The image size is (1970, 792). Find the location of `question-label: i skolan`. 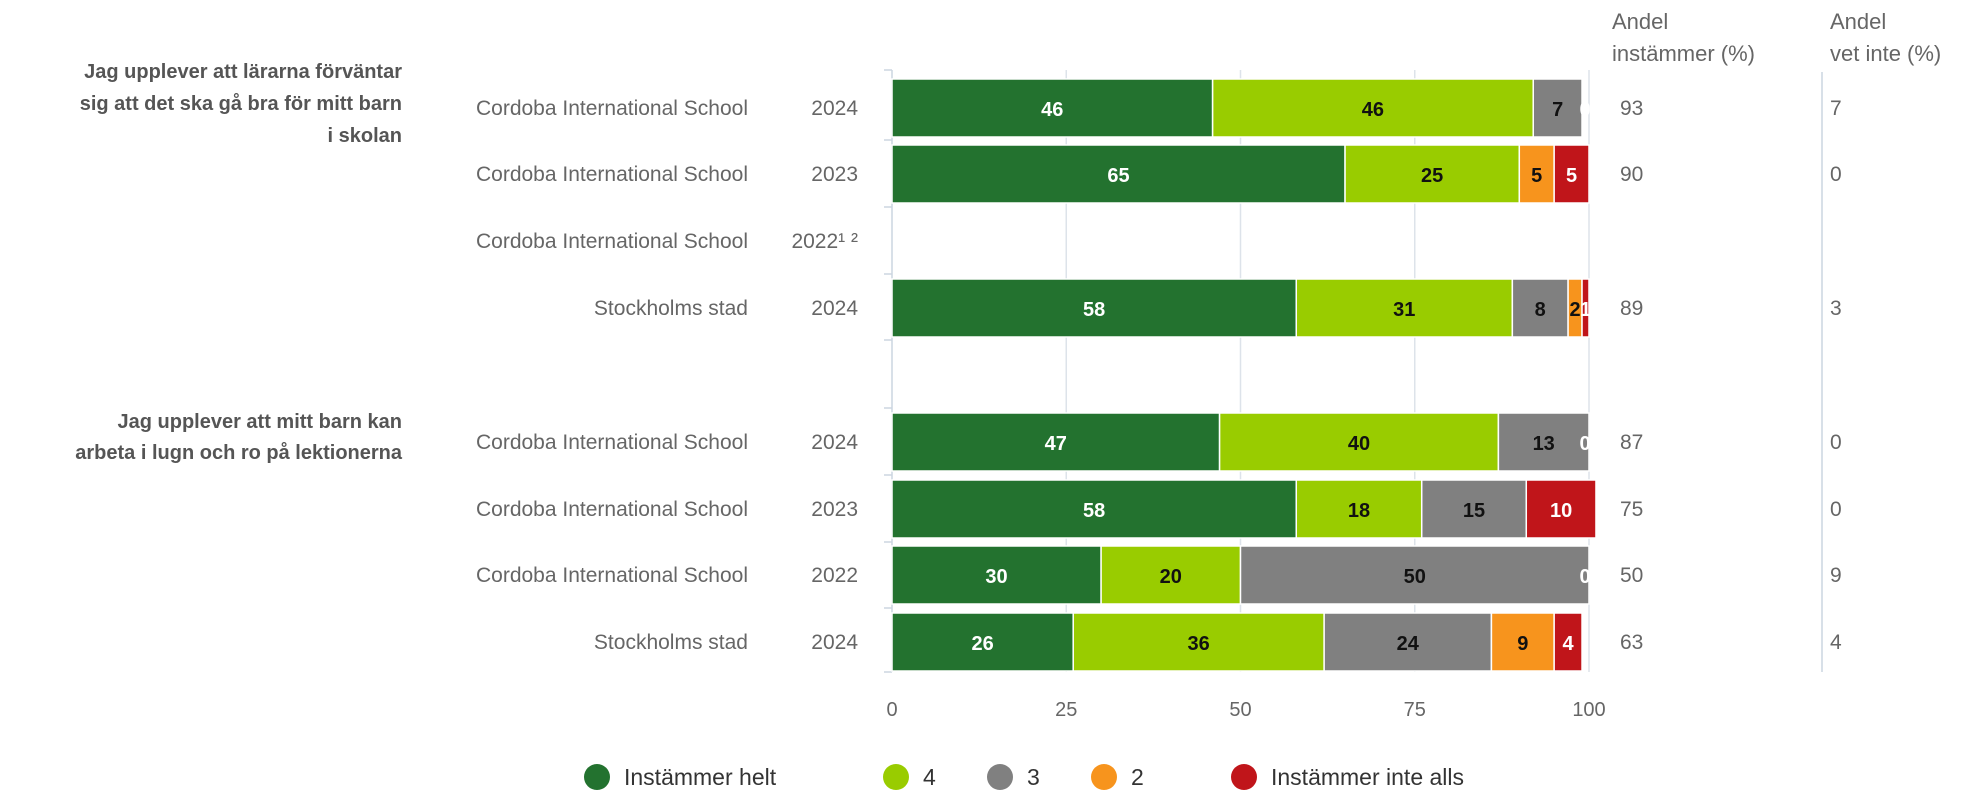

question-label: i skolan is located at coordinates (365, 136).